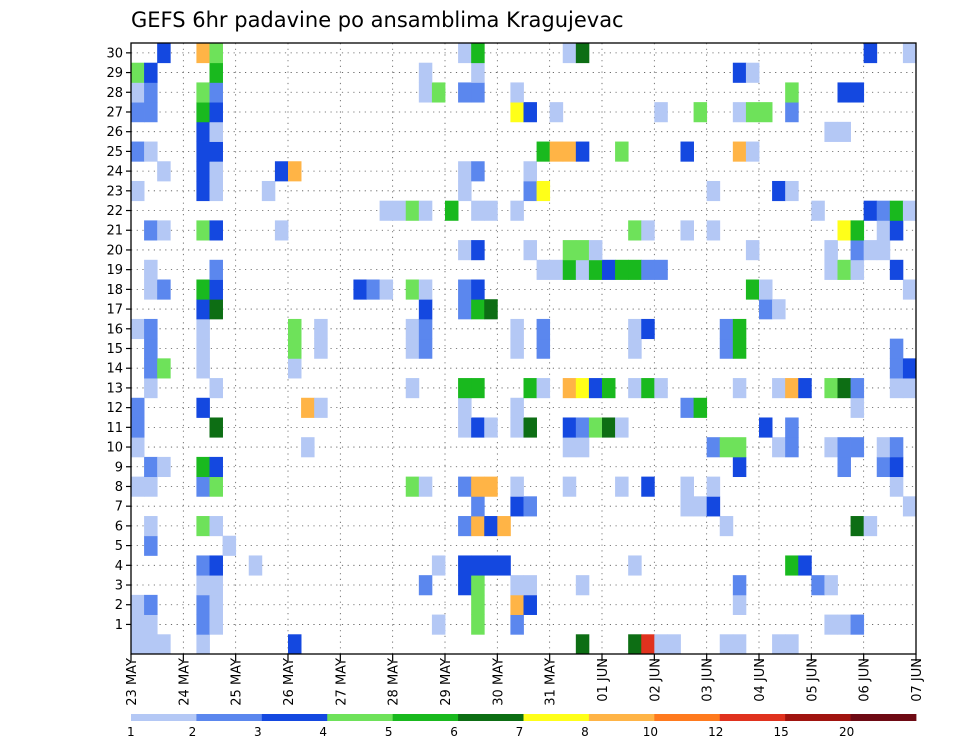 The width and height of the screenshot is (960, 742). Describe the element at coordinates (389, 732) in the screenshot. I see `colorbar-label: 5` at that location.